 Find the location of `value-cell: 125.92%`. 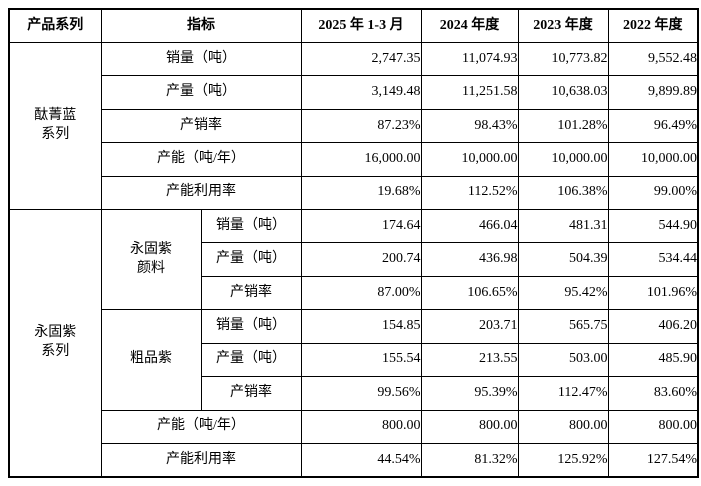

value-cell: 125.92% is located at coordinates (563, 460).